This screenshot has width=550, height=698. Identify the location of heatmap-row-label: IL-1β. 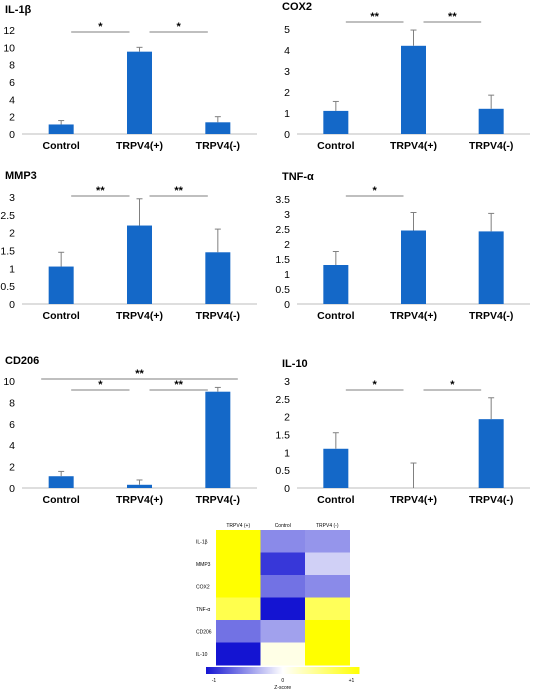
(202, 542).